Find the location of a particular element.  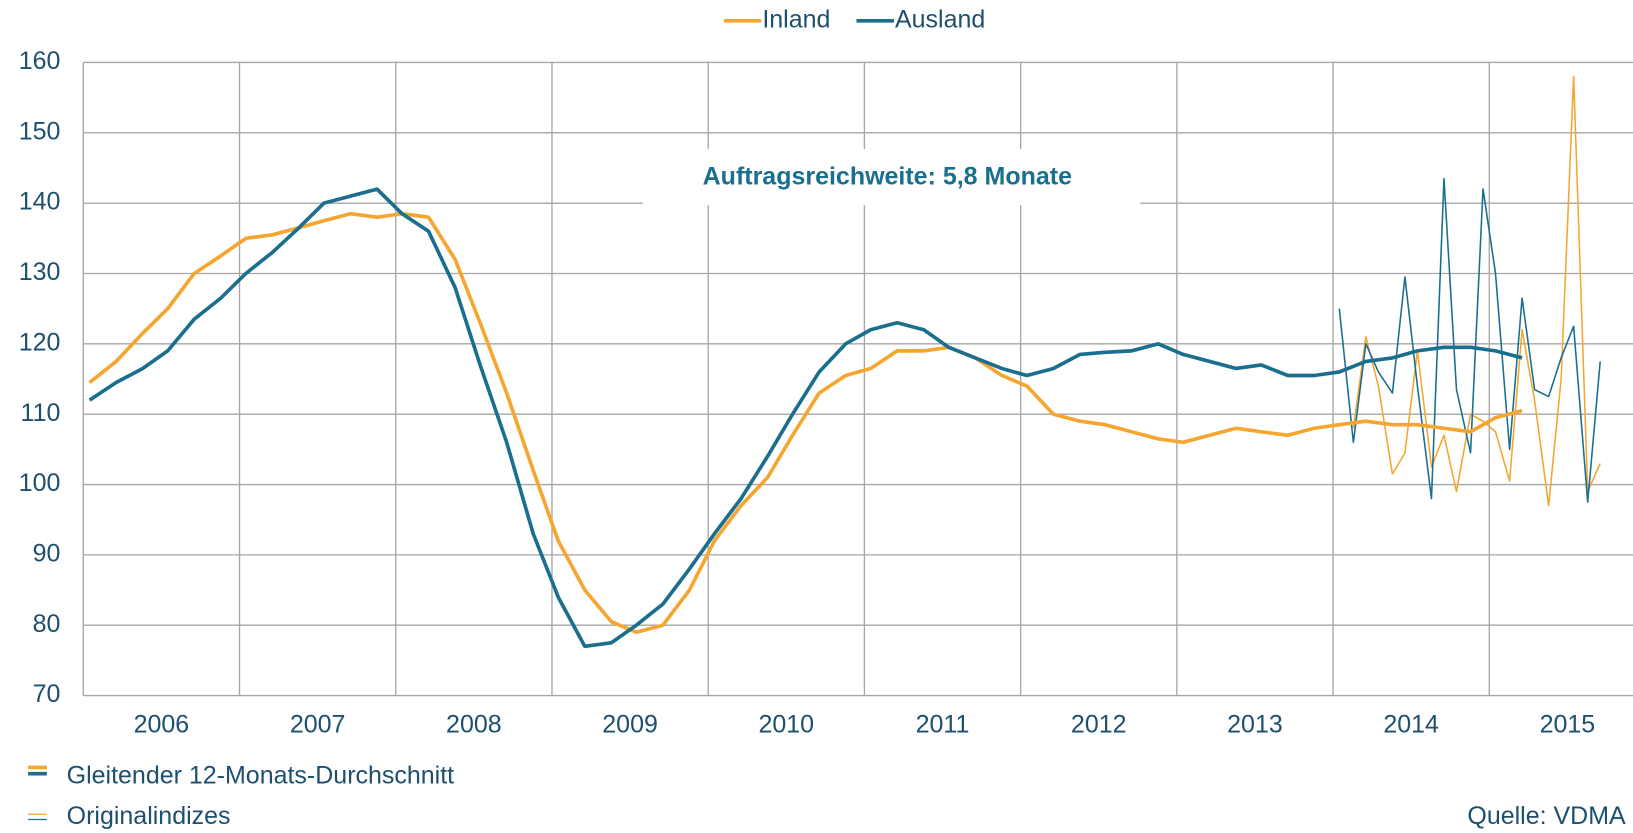

annotation-box is located at coordinates (891, 177).